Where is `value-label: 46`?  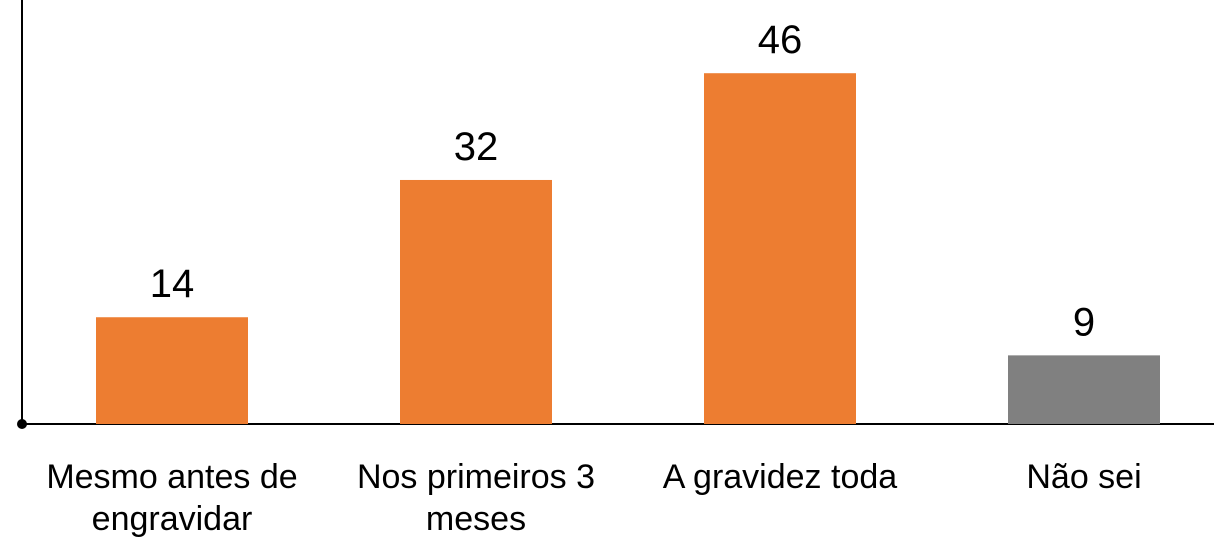
value-label: 46 is located at coordinates (780, 40).